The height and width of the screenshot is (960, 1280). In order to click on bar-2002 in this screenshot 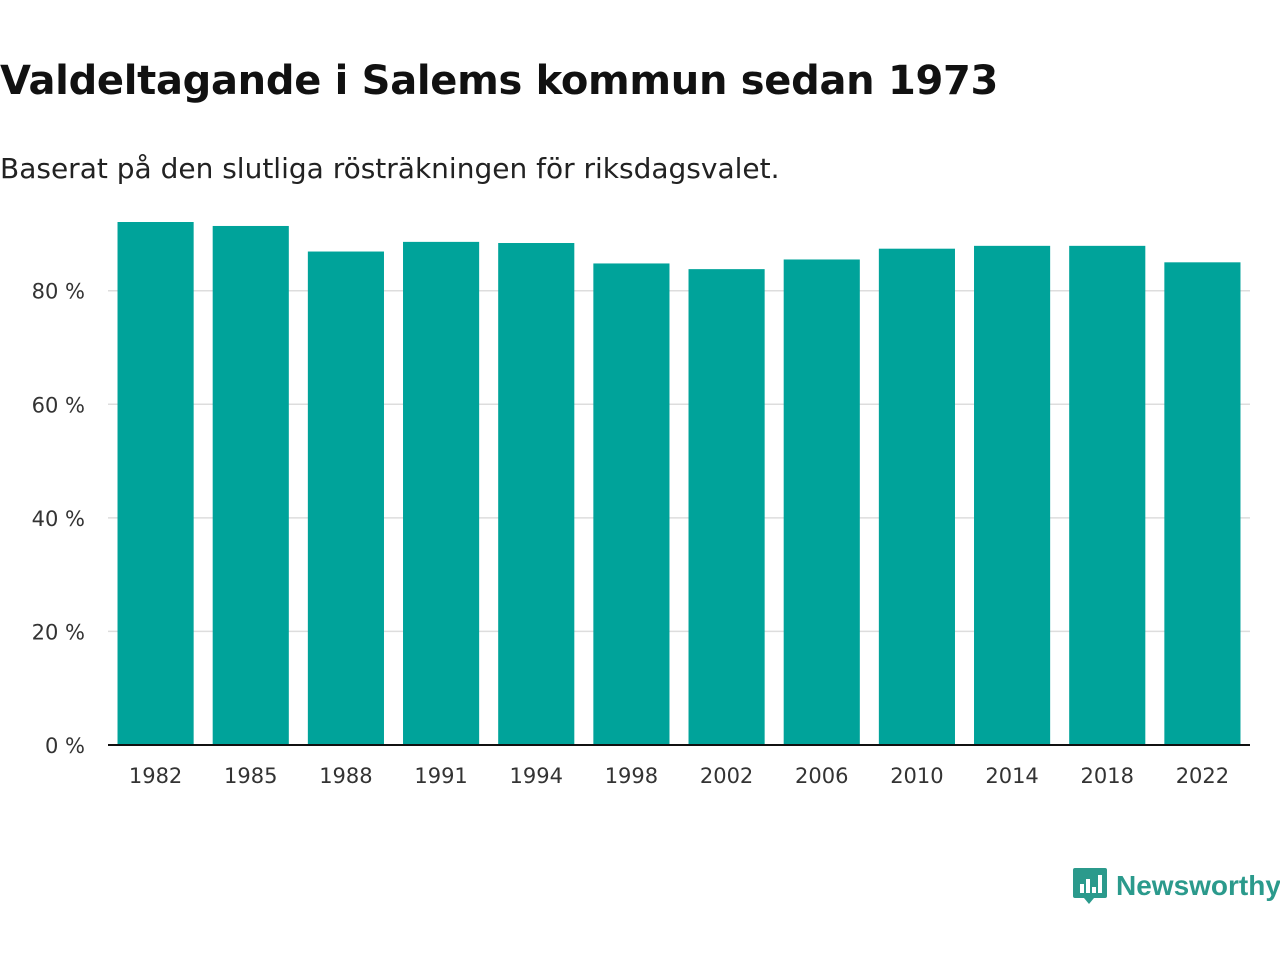, I will do `click(726, 507)`.